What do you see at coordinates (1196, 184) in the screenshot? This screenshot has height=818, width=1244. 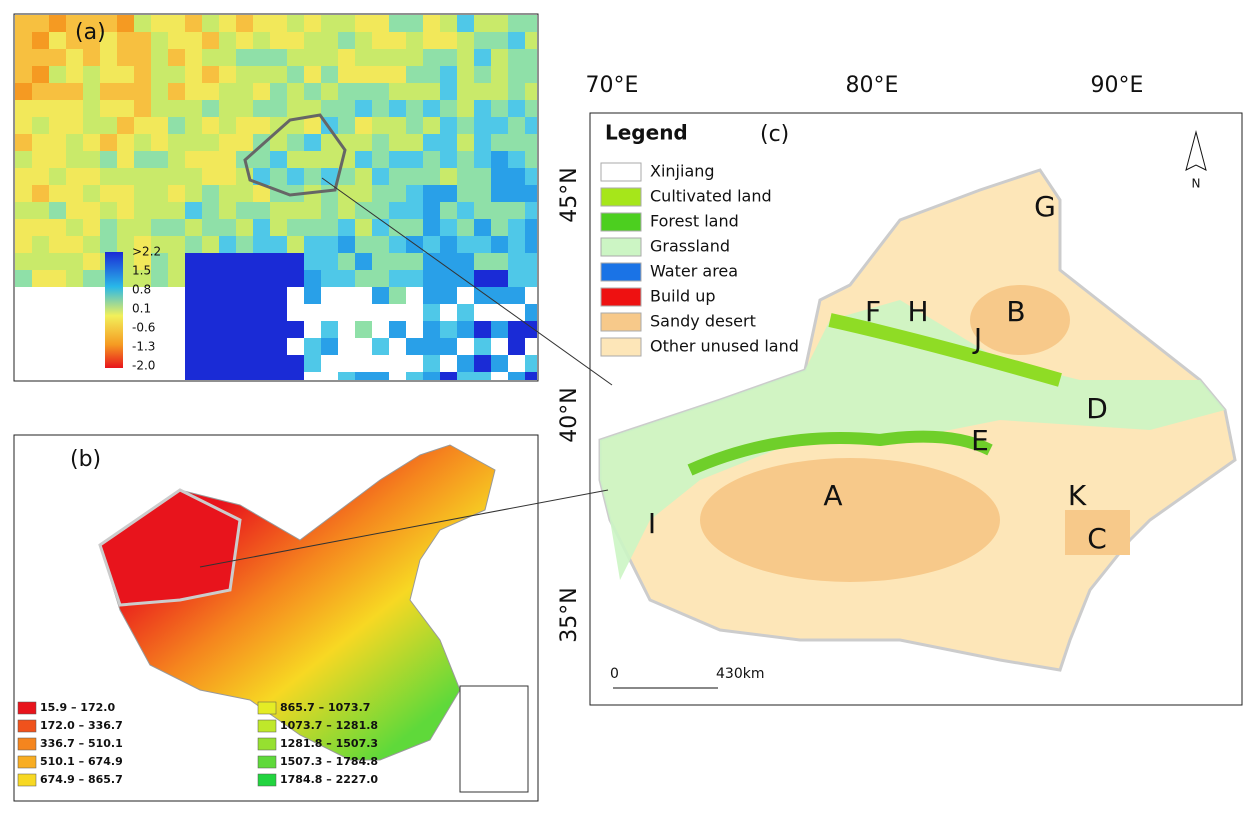 I see `north-label: N` at bounding box center [1196, 184].